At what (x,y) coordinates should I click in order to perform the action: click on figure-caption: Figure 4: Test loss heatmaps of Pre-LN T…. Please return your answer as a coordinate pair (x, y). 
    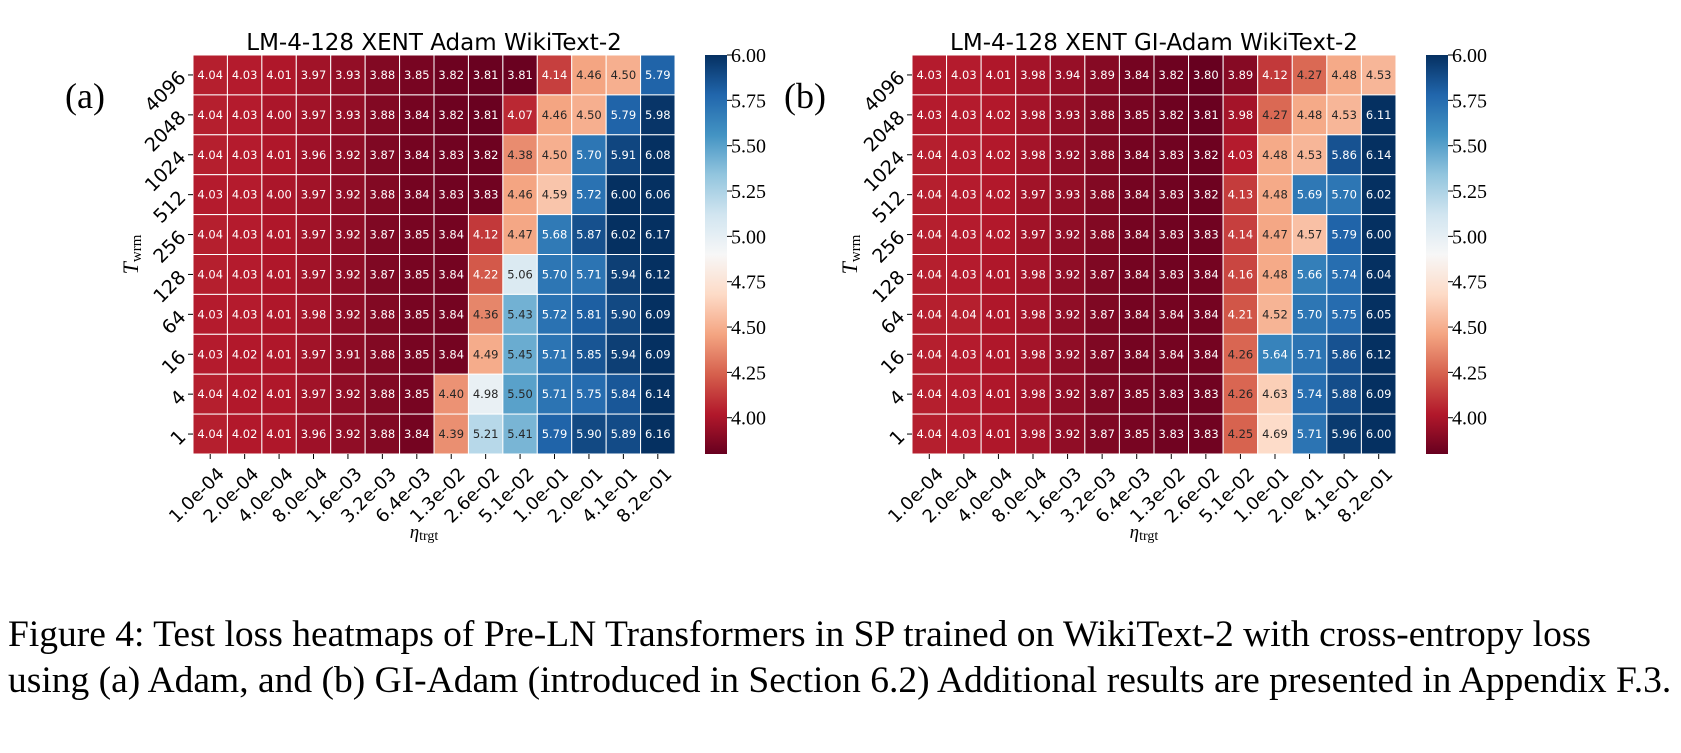
    Looking at the image, I should click on (840, 657).